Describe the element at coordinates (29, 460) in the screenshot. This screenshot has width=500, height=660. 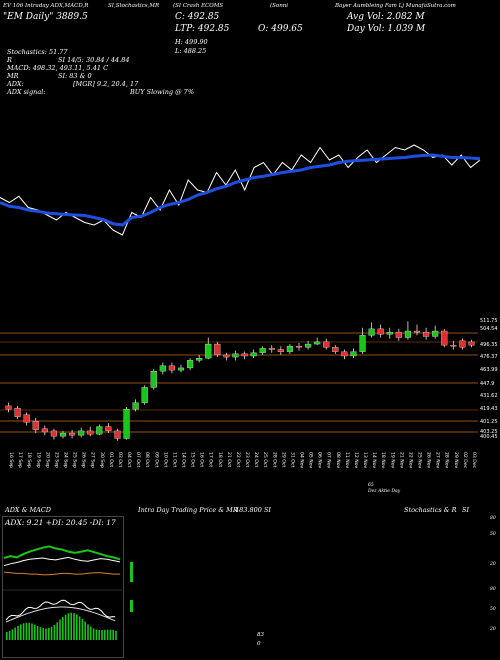
I see `date-label: 18 Sep` at that location.